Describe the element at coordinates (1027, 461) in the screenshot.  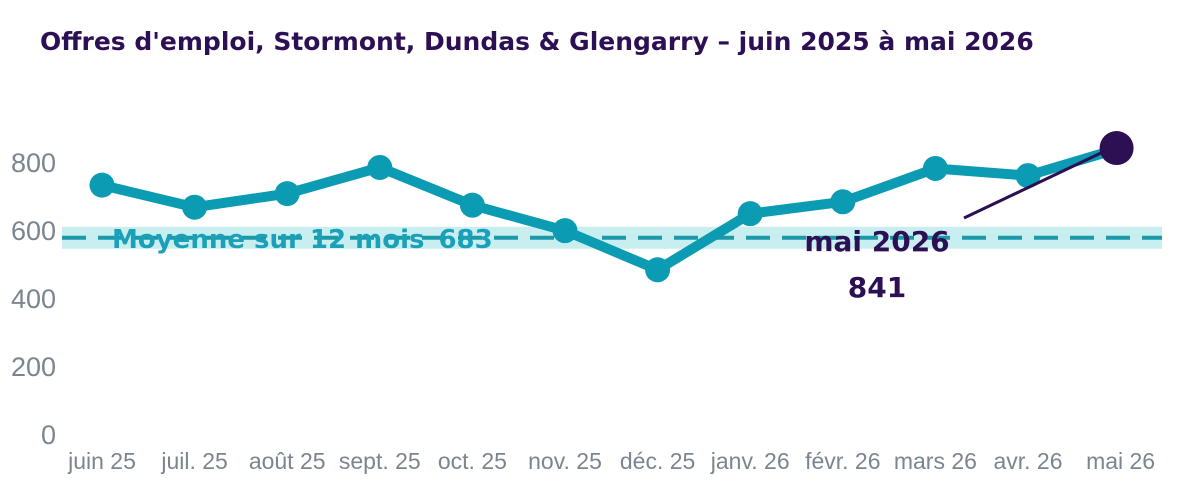
I see `x-tick-label: avr. 26` at that location.